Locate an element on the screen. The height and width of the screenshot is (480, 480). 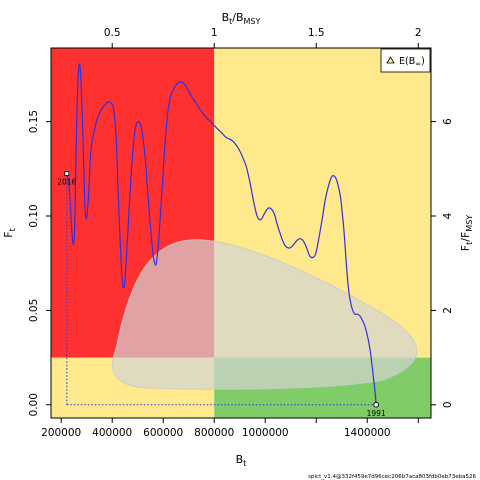
end-point-marker is located at coordinates (67, 173).